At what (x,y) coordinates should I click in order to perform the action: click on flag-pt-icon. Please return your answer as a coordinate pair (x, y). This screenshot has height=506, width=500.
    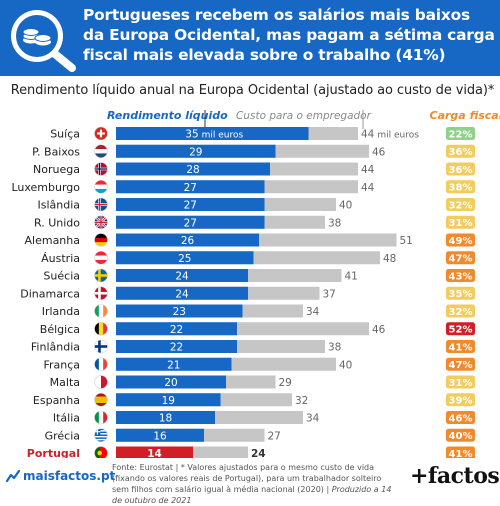
    Looking at the image, I should click on (101, 452).